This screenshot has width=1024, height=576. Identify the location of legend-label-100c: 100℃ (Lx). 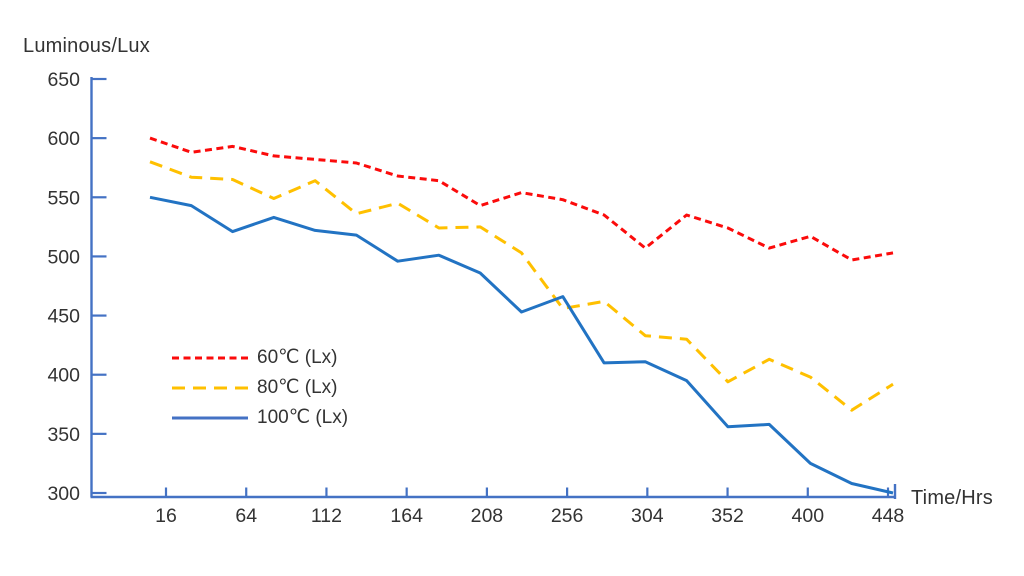
(303, 417).